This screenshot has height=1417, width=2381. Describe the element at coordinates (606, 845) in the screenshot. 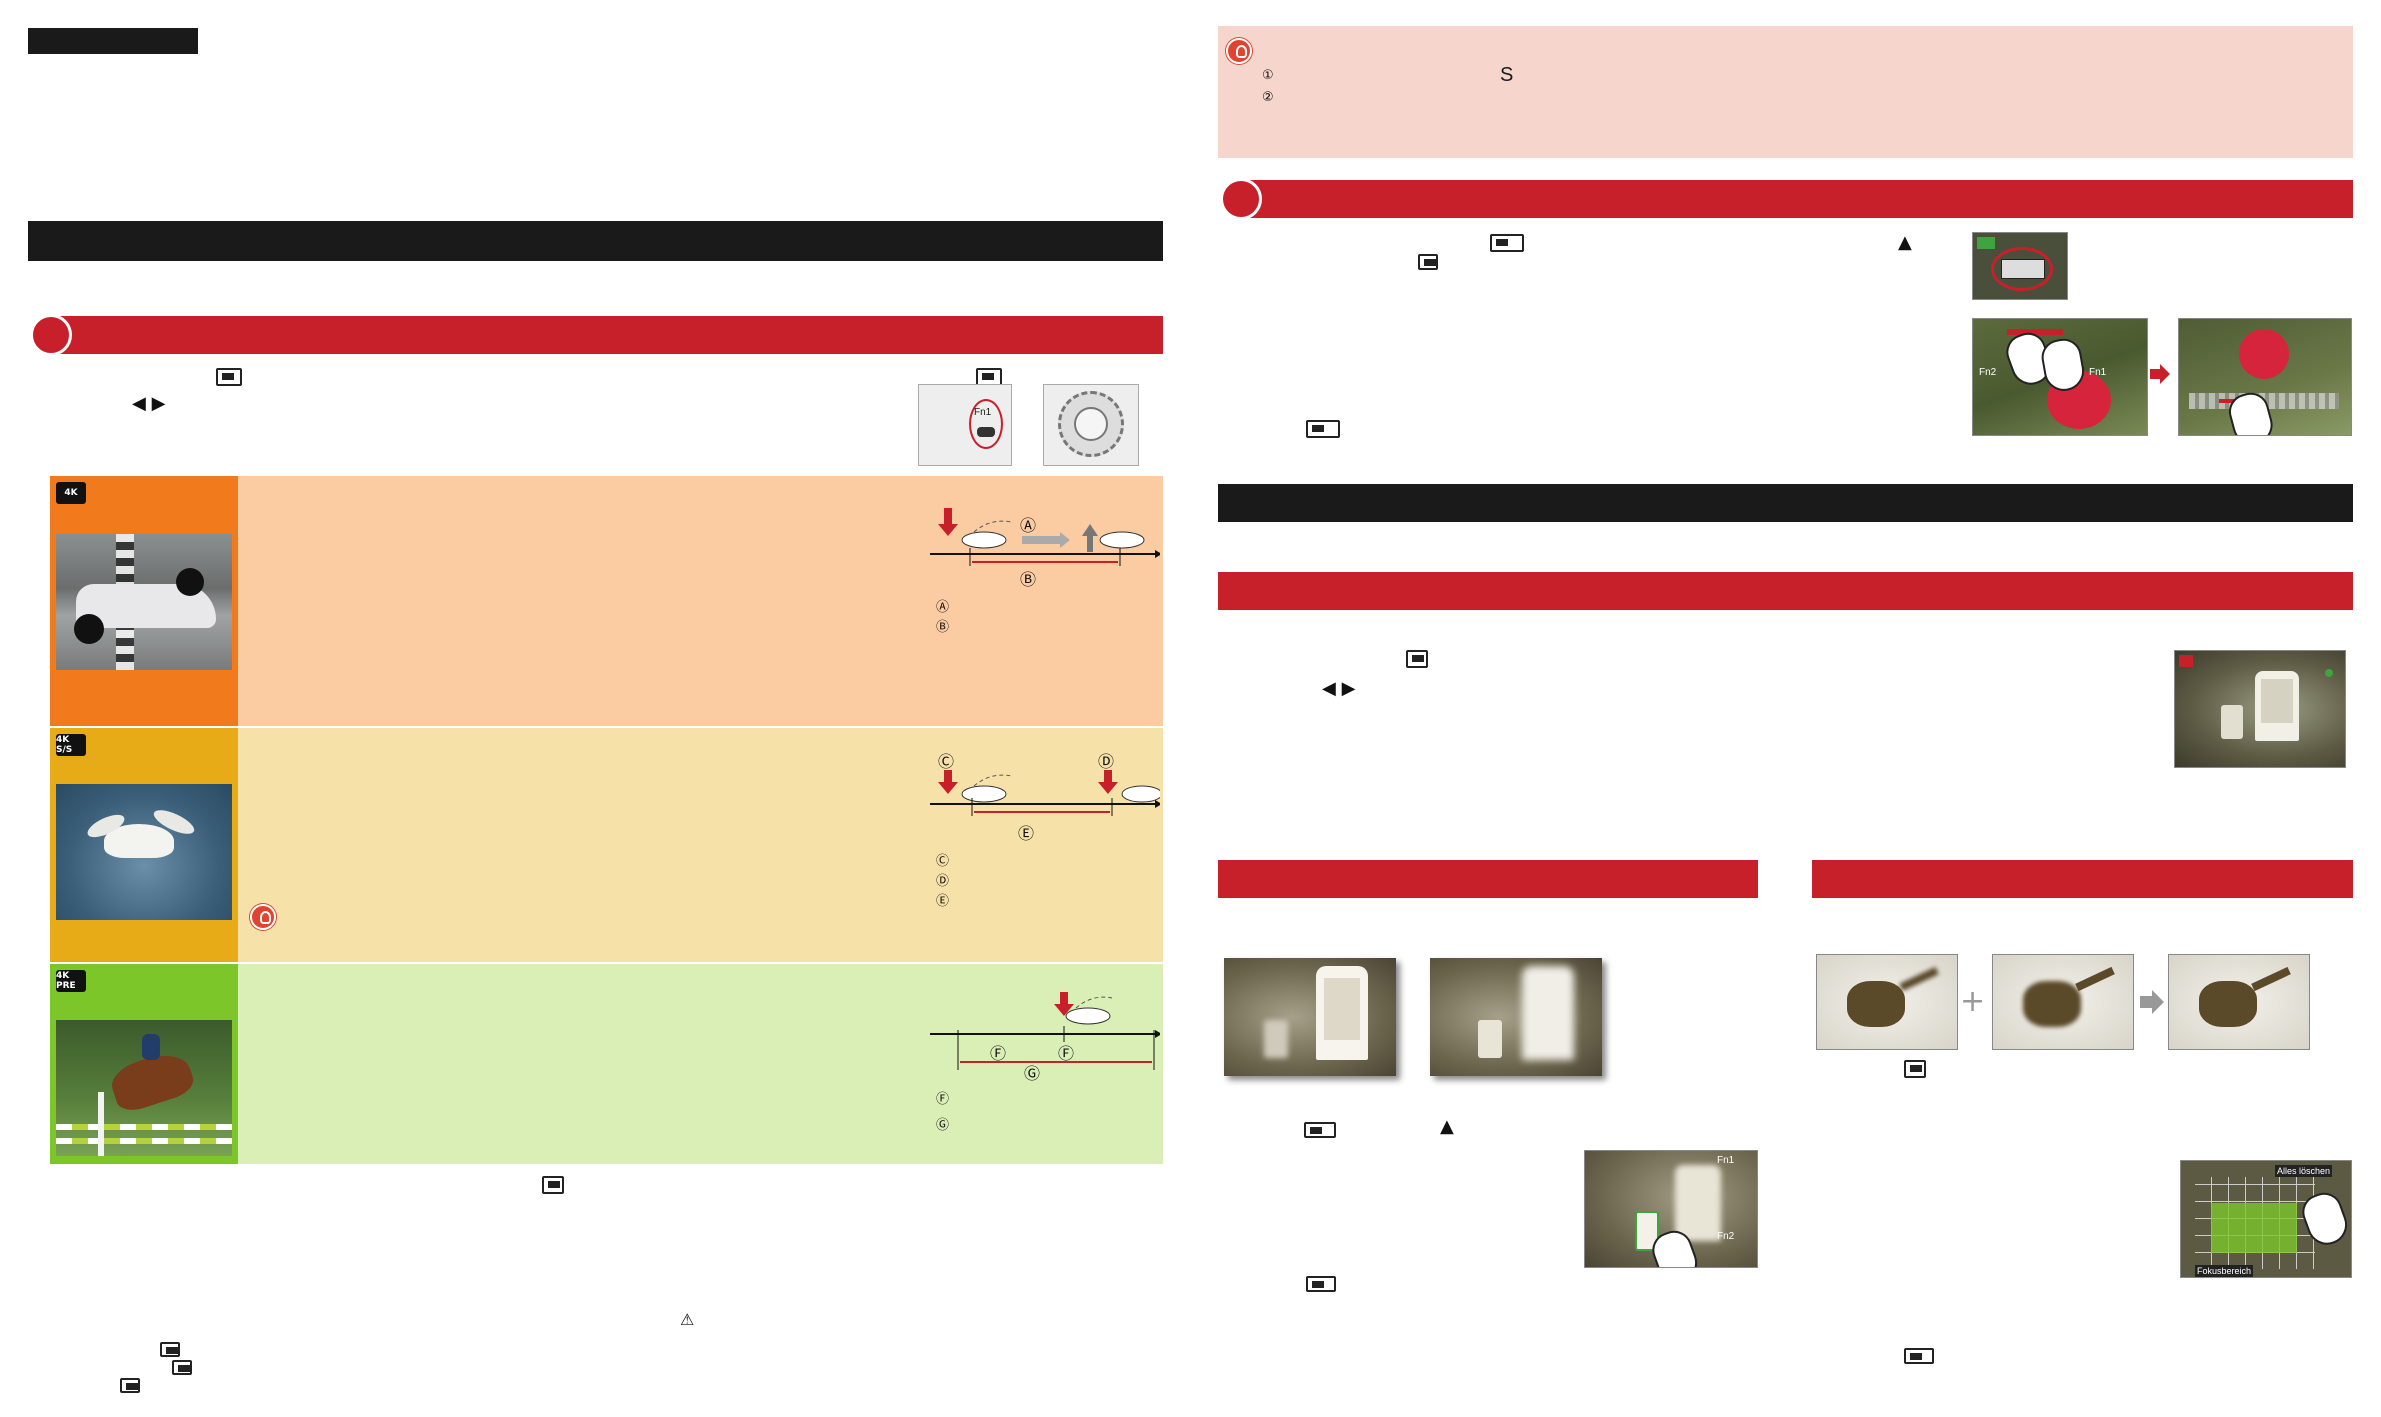

I see `mode-row-4k-start-stop: 4K S/S Ⓒ Ⓓ Ⓔ Ⓒ Ⓓ Ⓔ` at that location.